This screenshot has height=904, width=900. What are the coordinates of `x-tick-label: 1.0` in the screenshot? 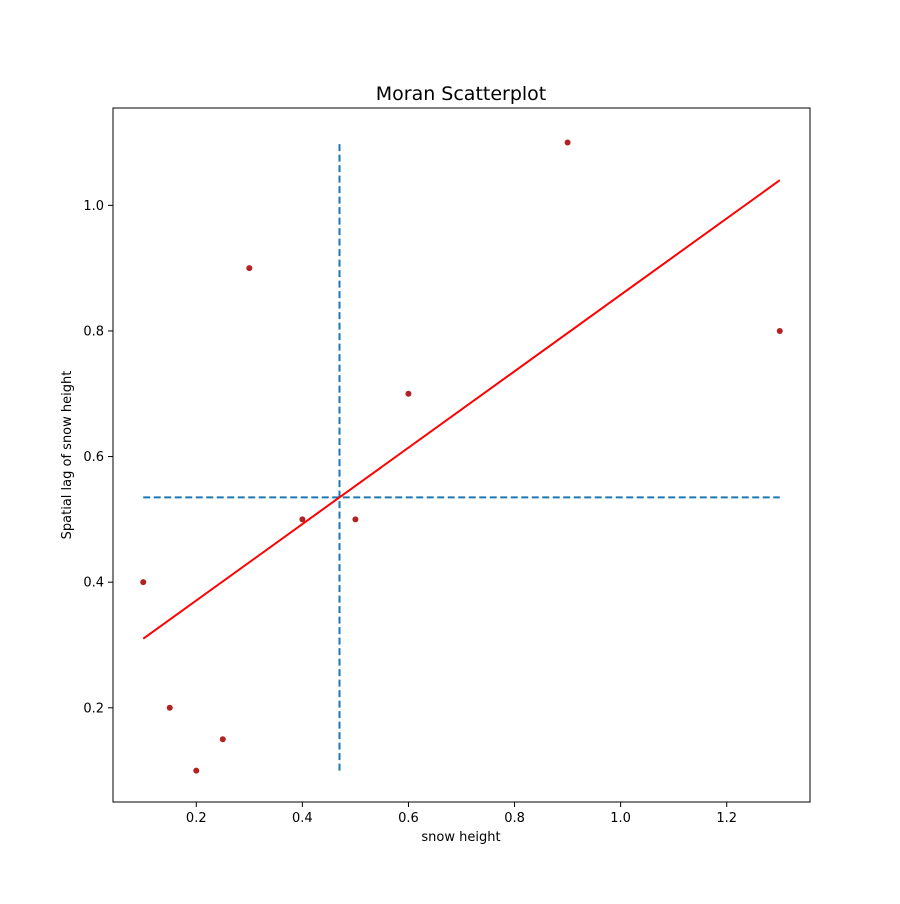 It's located at (620, 818).